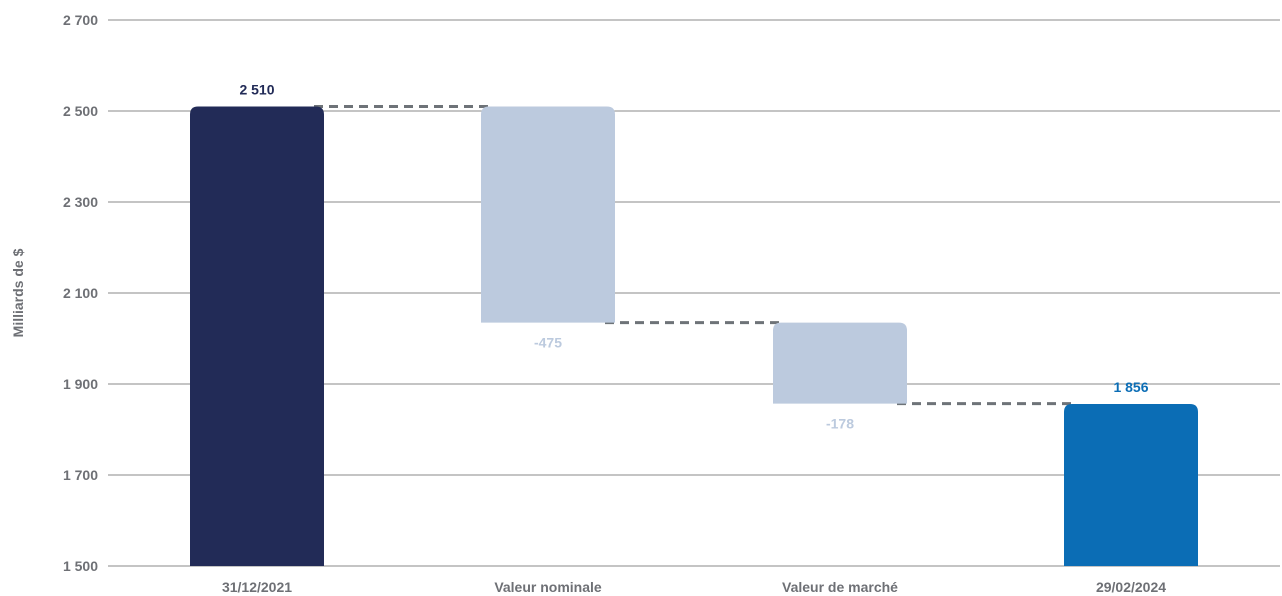 This screenshot has height=596, width=1282. I want to click on y-axis-ticks: 1 500 1 700 1 900 2 100 2 300 2 500 2 700, so click(80, 293).